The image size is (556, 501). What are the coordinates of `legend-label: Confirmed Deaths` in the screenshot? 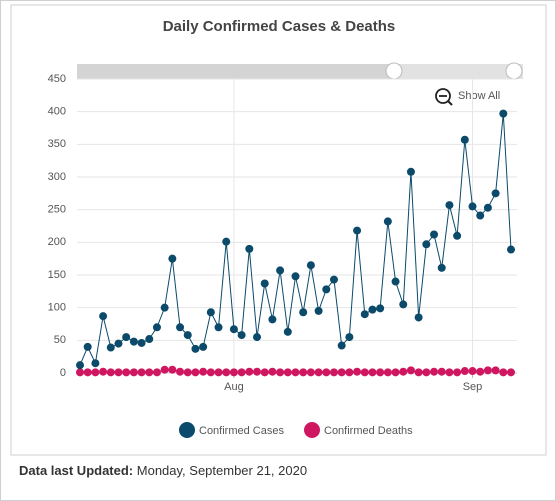 It's located at (368, 431).